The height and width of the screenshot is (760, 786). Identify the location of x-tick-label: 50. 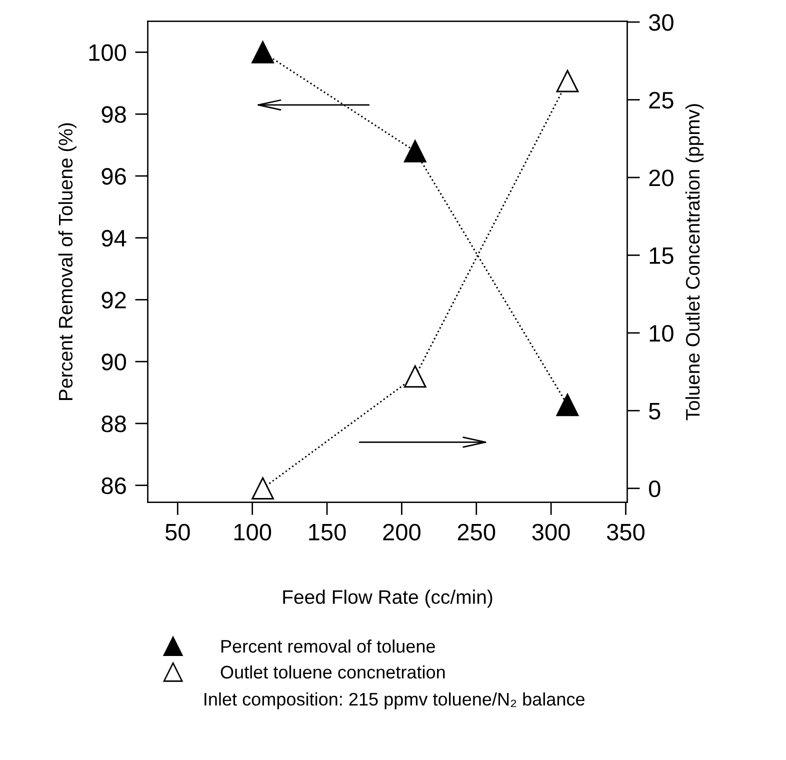
(177, 532).